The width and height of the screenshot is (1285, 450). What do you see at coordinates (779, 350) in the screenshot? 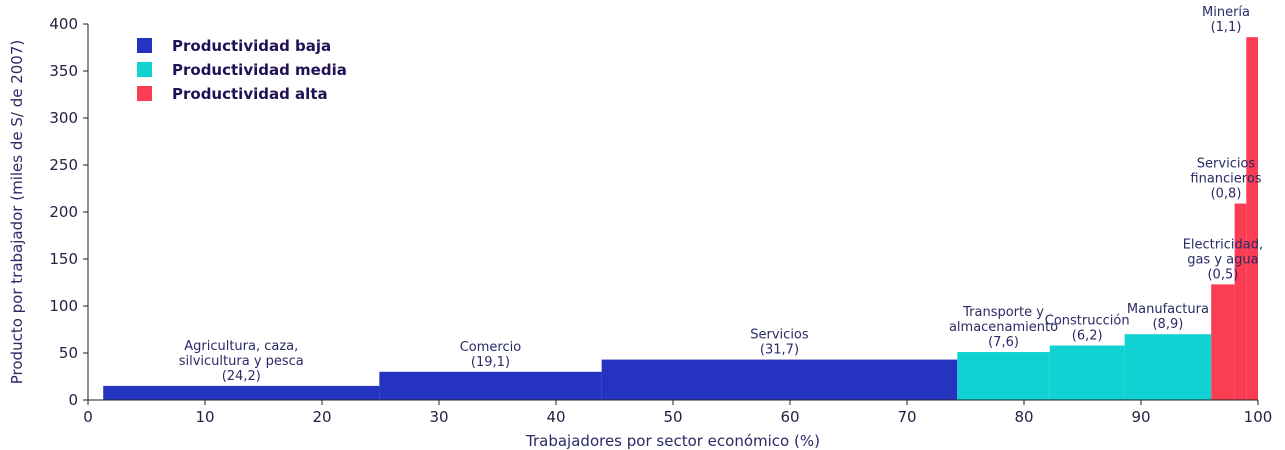
I see `data-label-2: (31,7)` at bounding box center [779, 350].